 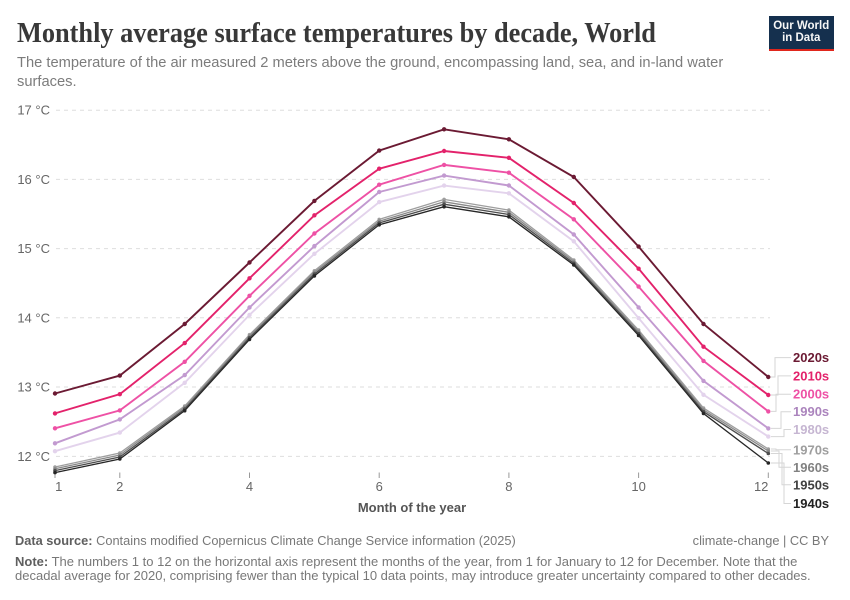 I want to click on svg-text: Month of the year, so click(x=412, y=507).